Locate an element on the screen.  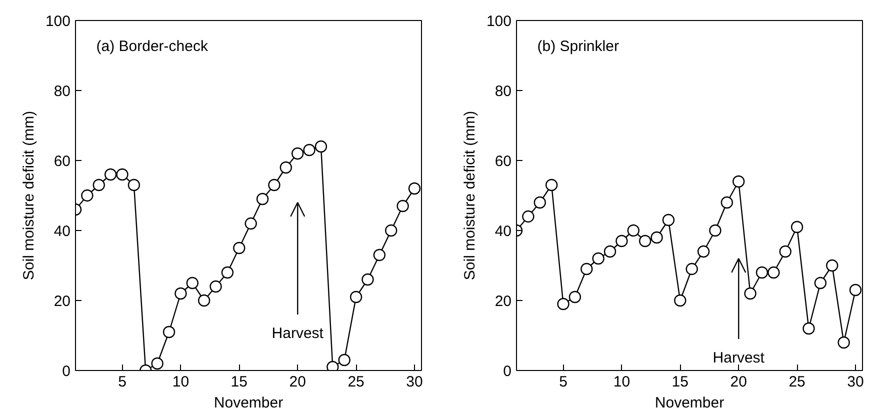
text: (b) Sprinkler is located at coordinates (578, 46).